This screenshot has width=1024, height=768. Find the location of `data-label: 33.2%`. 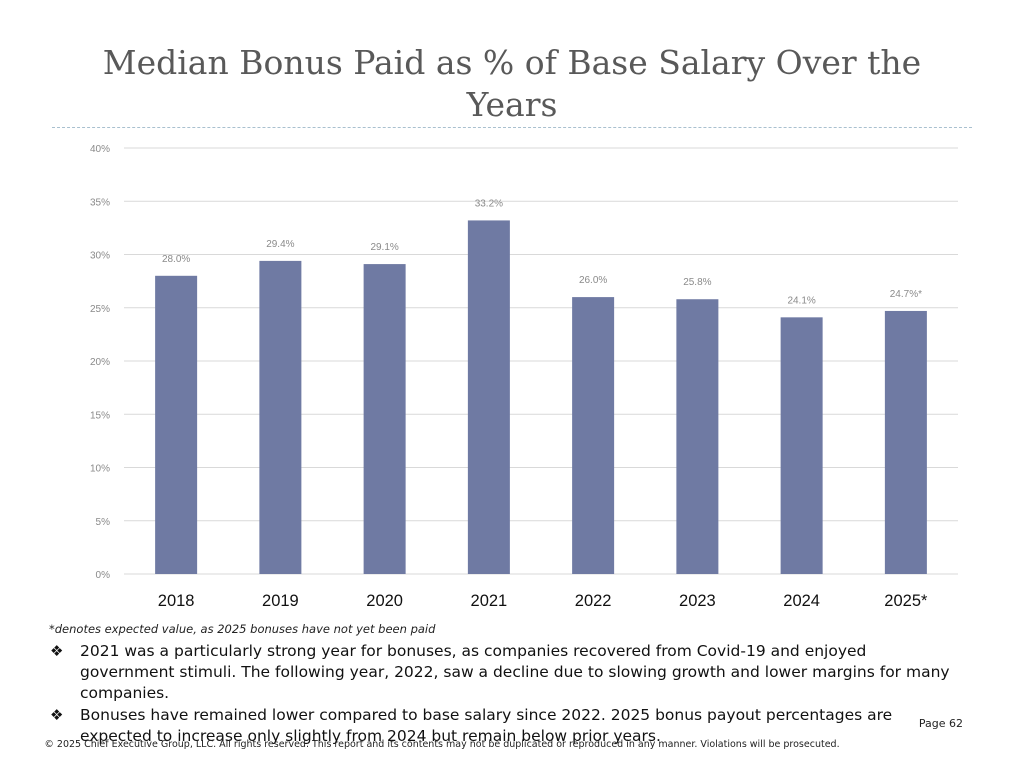

data-label: 33.2% is located at coordinates (489, 203).